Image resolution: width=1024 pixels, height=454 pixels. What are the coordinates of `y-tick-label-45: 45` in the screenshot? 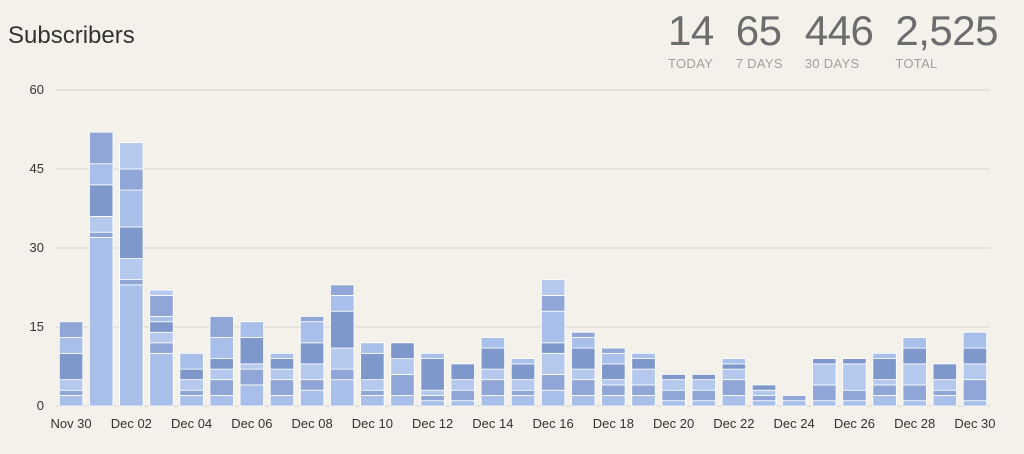 It's located at (37, 168).